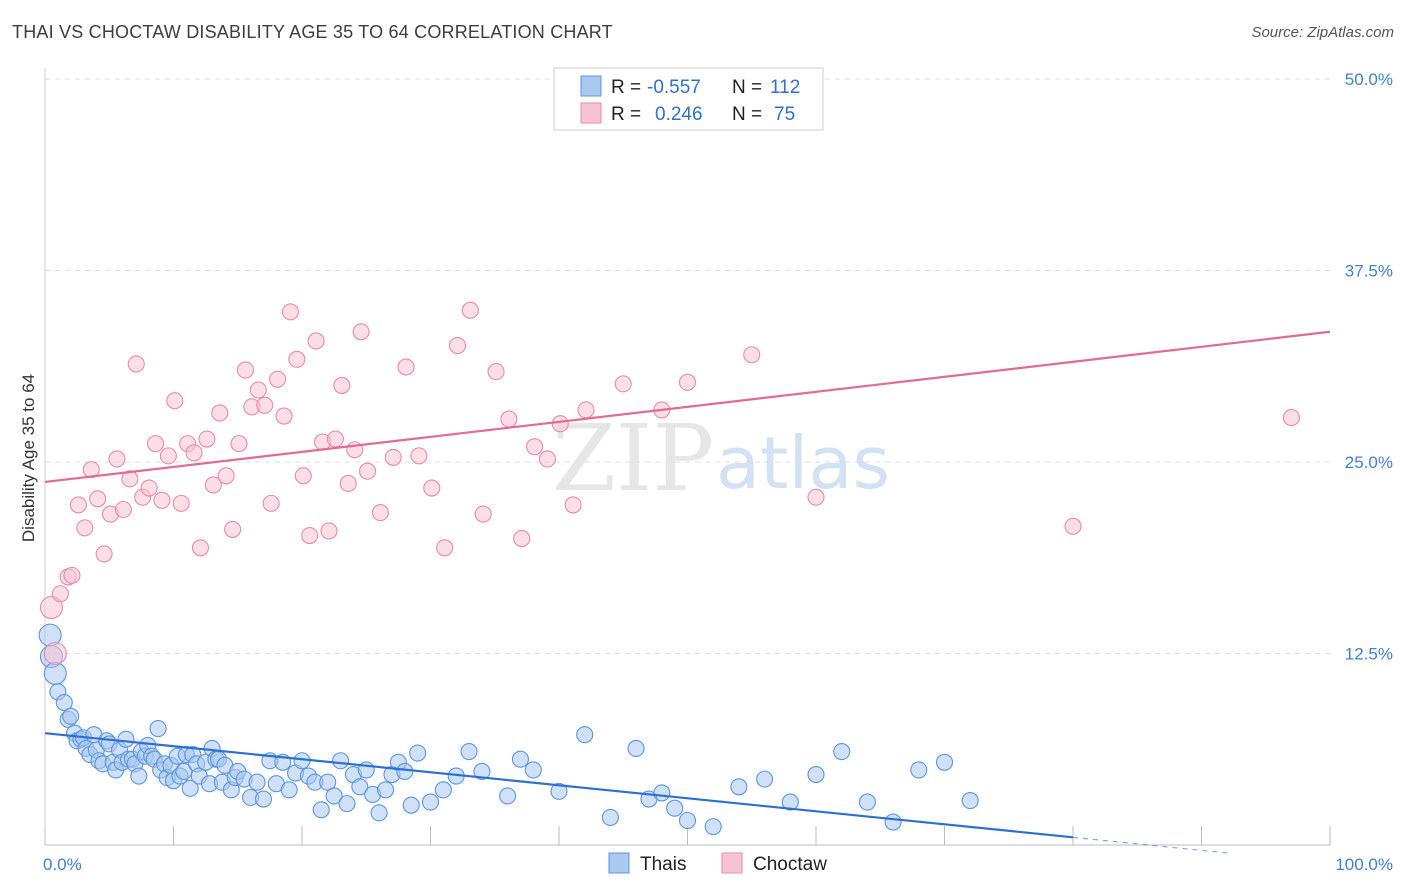 The height and width of the screenshot is (892, 1406). I want to click on bottom-legend-swatch-thais, so click(619, 863).